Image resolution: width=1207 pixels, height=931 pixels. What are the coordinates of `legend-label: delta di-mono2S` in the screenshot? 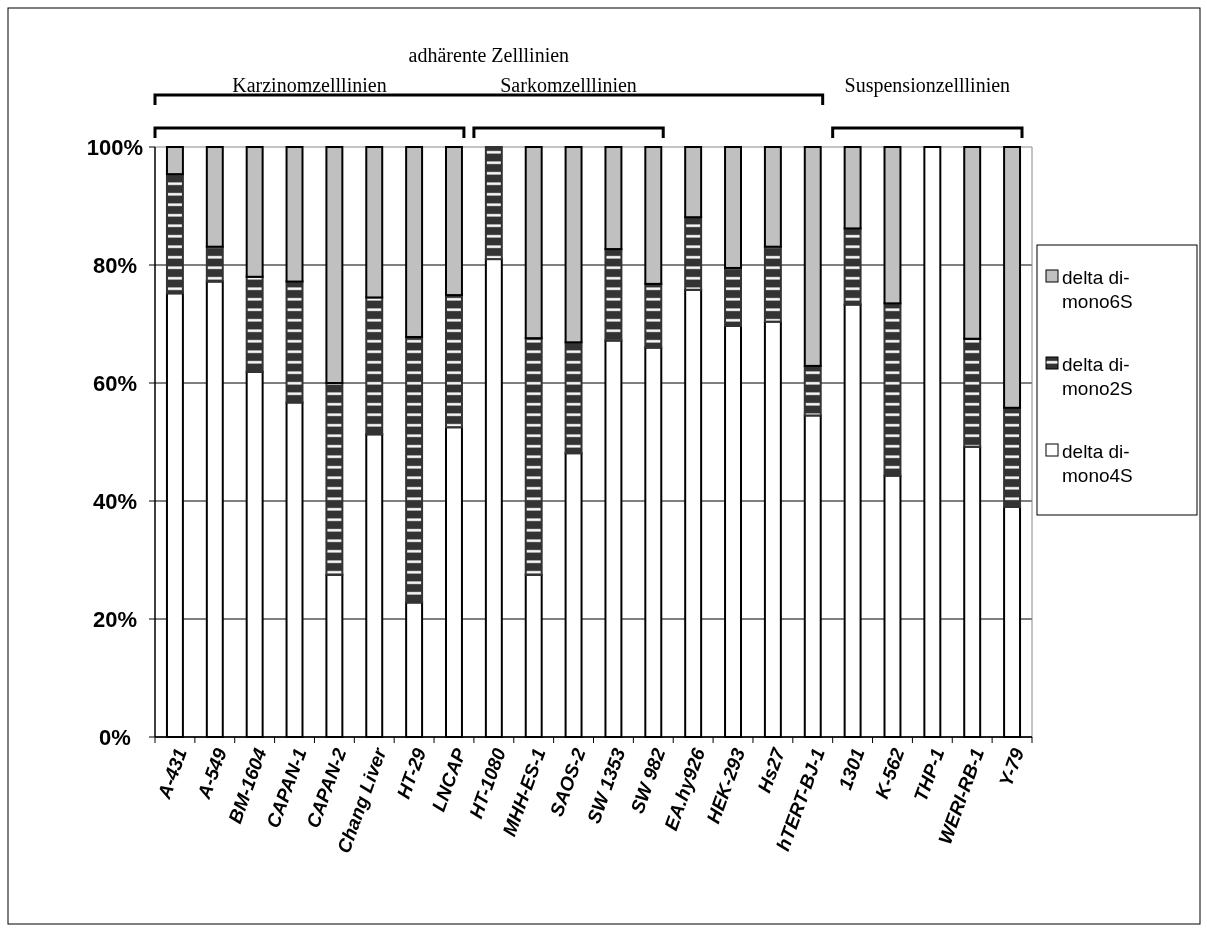 It's located at (1097, 376).